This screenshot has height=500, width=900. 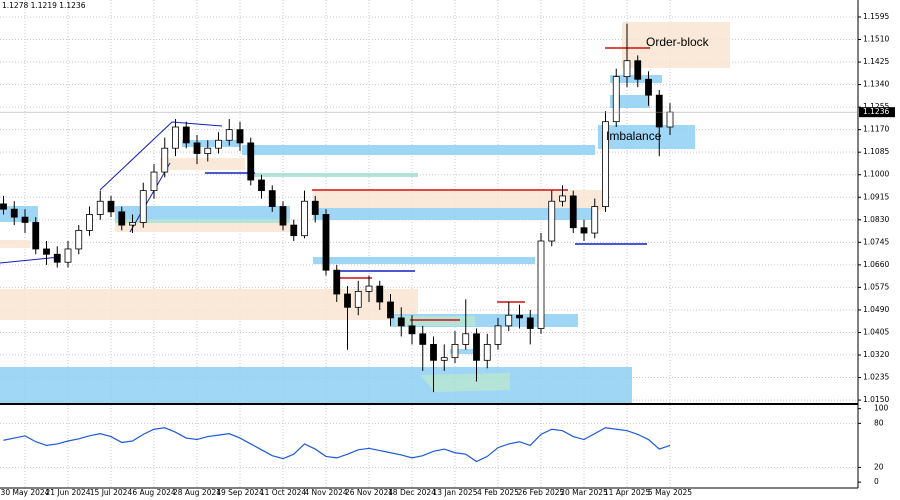 I want to click on header-text: 1.1278 1.1219 1.1236, so click(x=44, y=5).